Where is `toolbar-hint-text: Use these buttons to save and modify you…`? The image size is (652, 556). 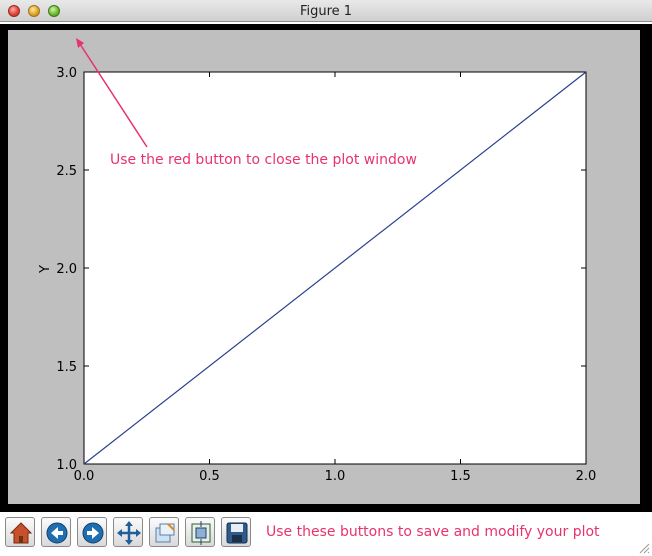
toolbar-hint-text: Use these buttons to save and modify you… is located at coordinates (433, 532).